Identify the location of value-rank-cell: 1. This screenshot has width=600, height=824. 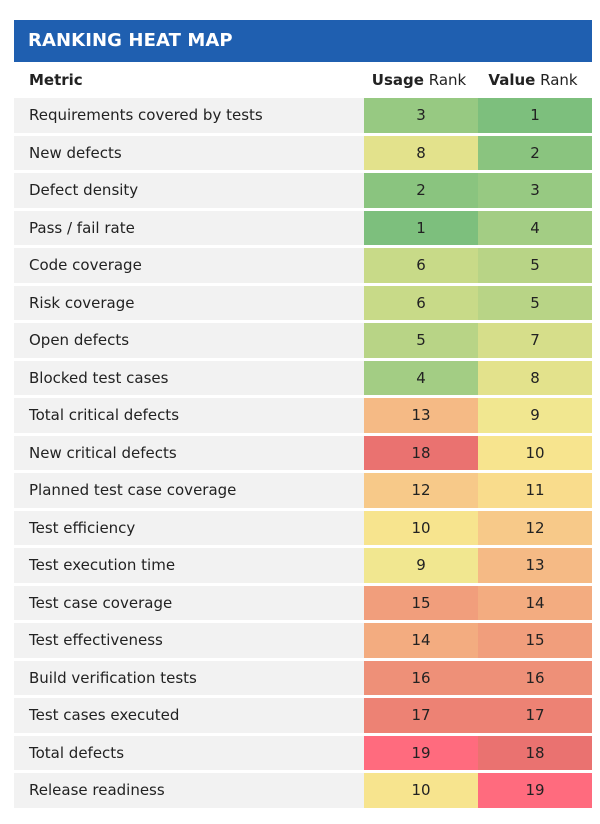
(535, 115).